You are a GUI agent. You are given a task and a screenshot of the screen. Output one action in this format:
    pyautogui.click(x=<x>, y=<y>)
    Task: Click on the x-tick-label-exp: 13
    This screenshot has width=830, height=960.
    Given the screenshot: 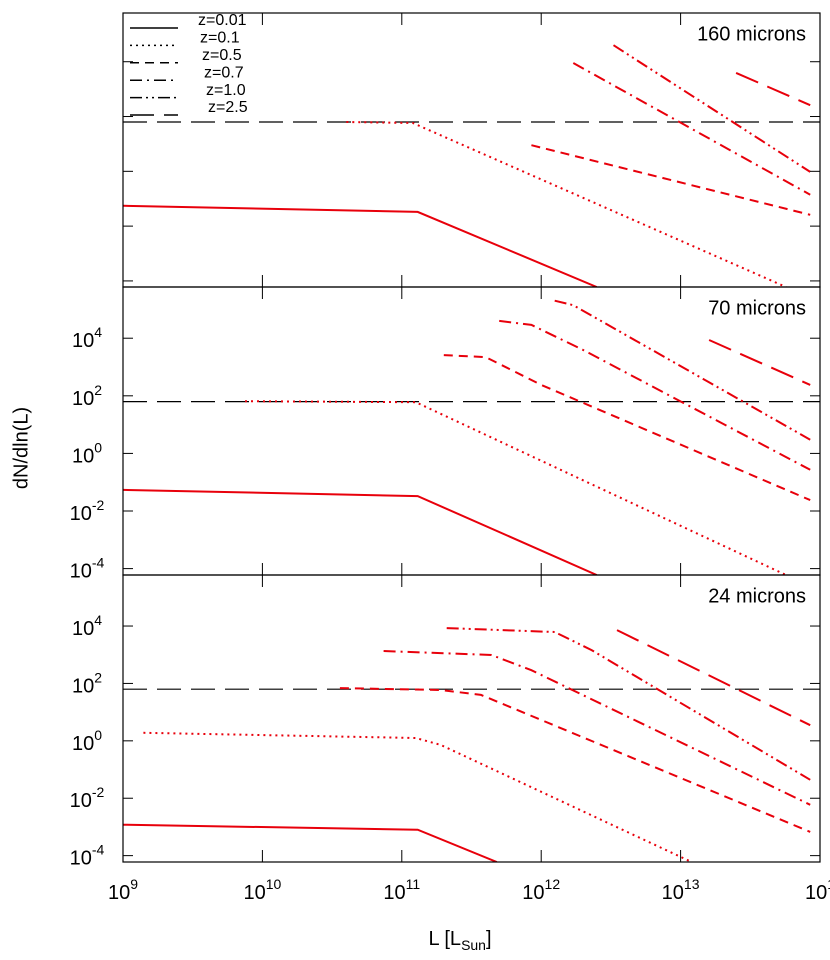 What is the action you would take?
    pyautogui.click(x=692, y=884)
    